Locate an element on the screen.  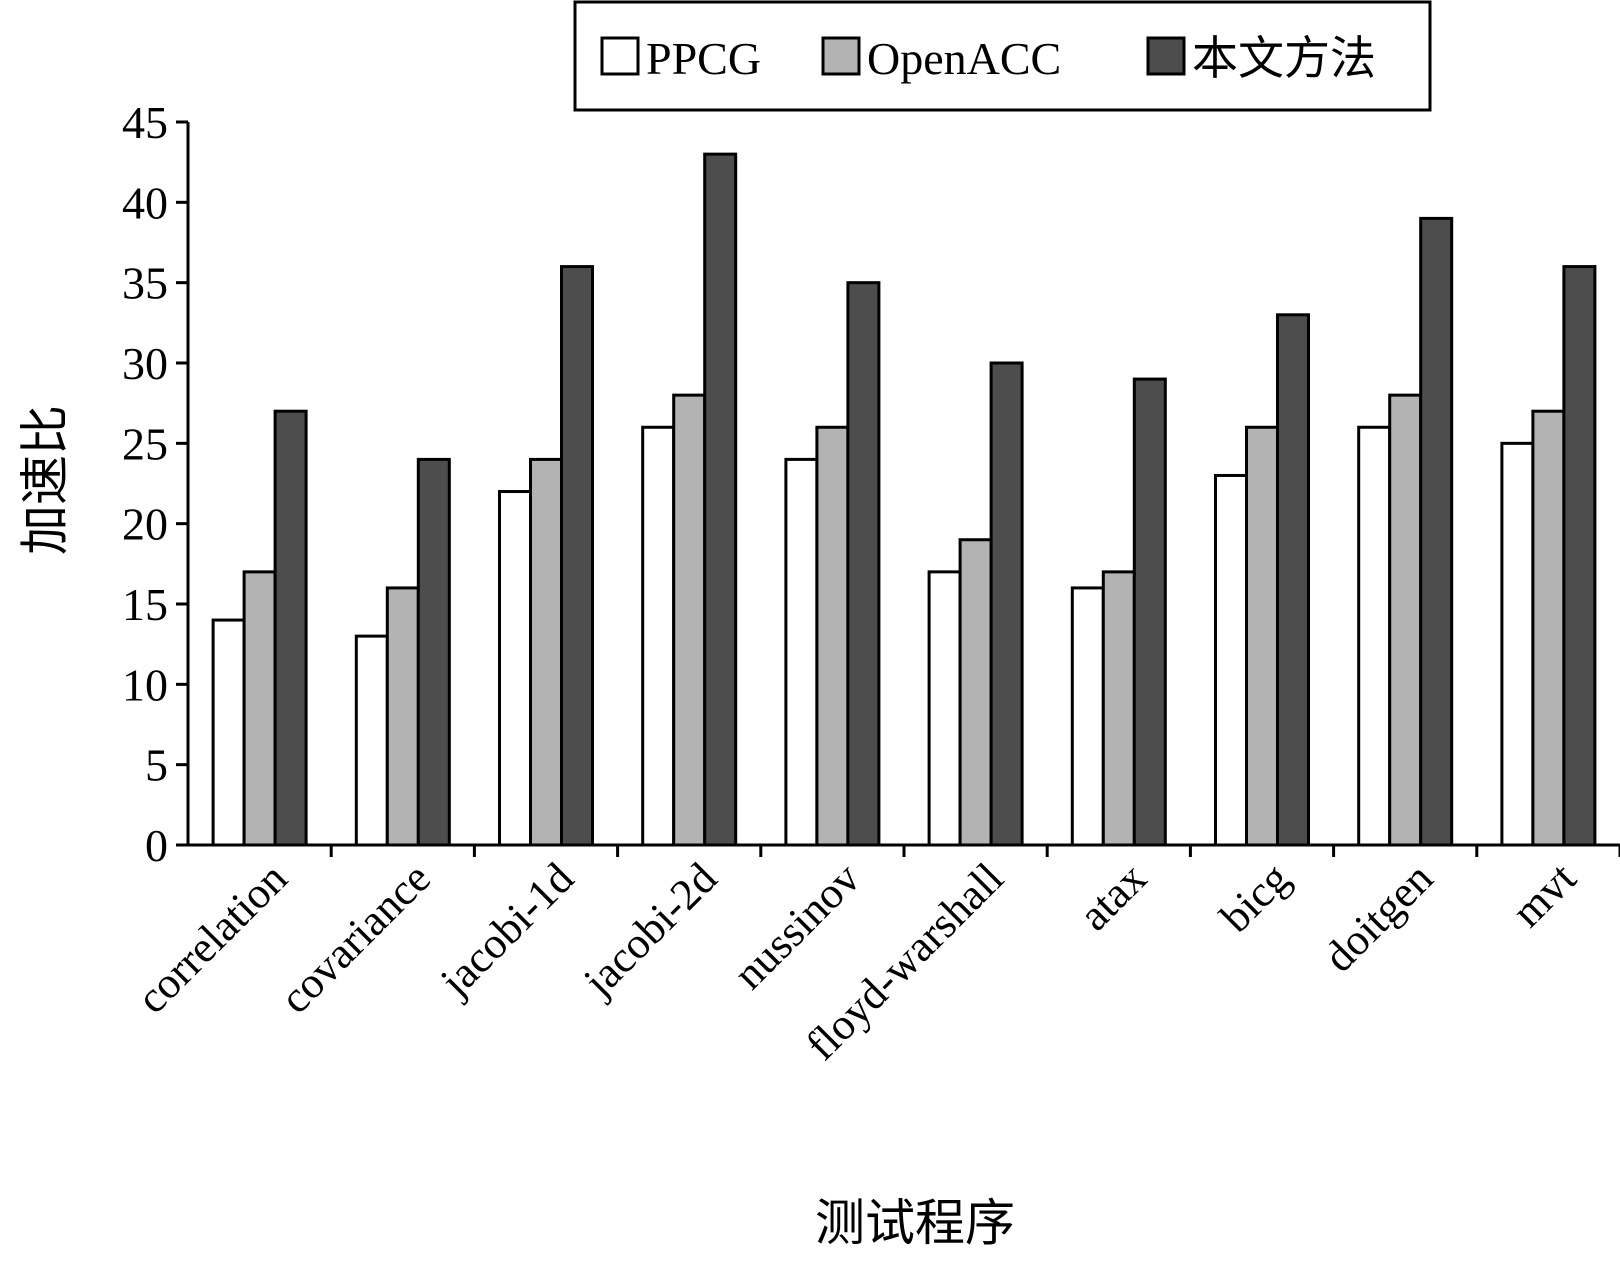
y-tick-label: 5 is located at coordinates (156, 765).